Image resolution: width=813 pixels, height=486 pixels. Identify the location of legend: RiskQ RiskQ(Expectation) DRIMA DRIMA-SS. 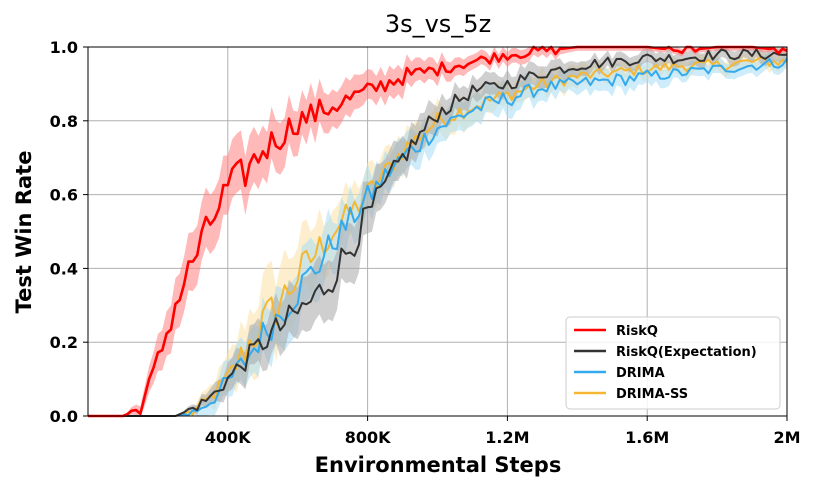
(673, 363).